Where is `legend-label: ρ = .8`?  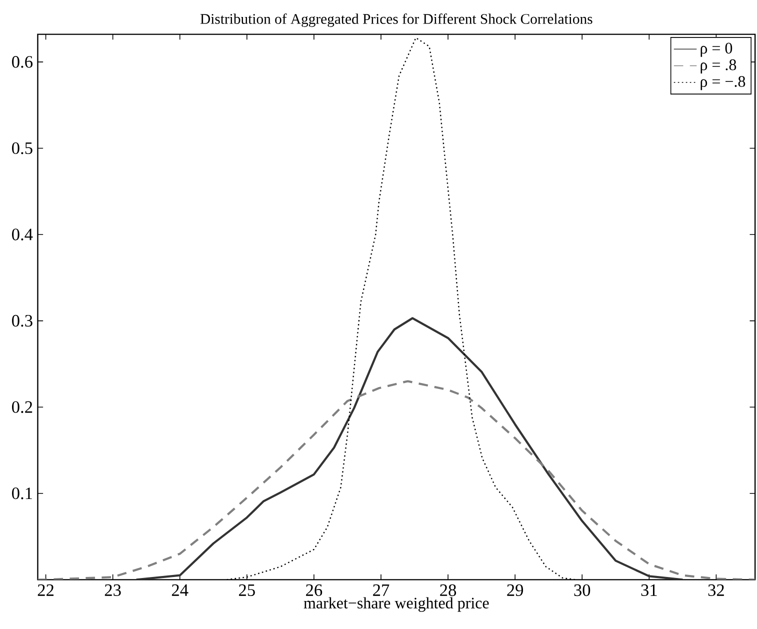
legend-label: ρ = .8 is located at coordinates (718, 66).